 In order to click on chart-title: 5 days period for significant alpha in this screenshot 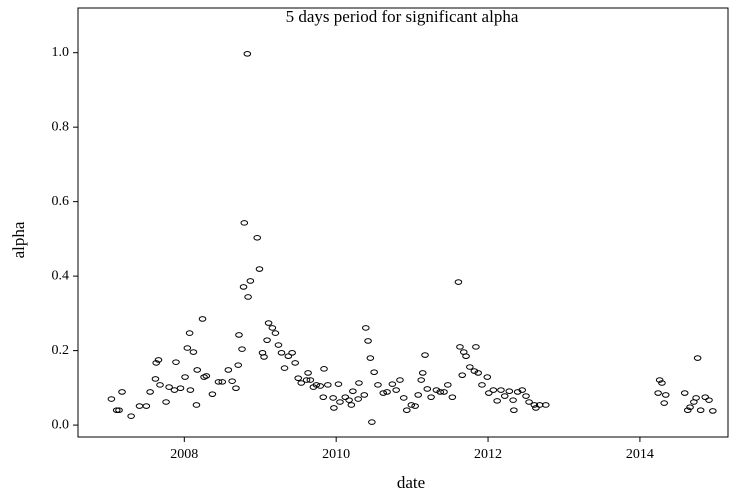, I will do `click(402, 16)`.